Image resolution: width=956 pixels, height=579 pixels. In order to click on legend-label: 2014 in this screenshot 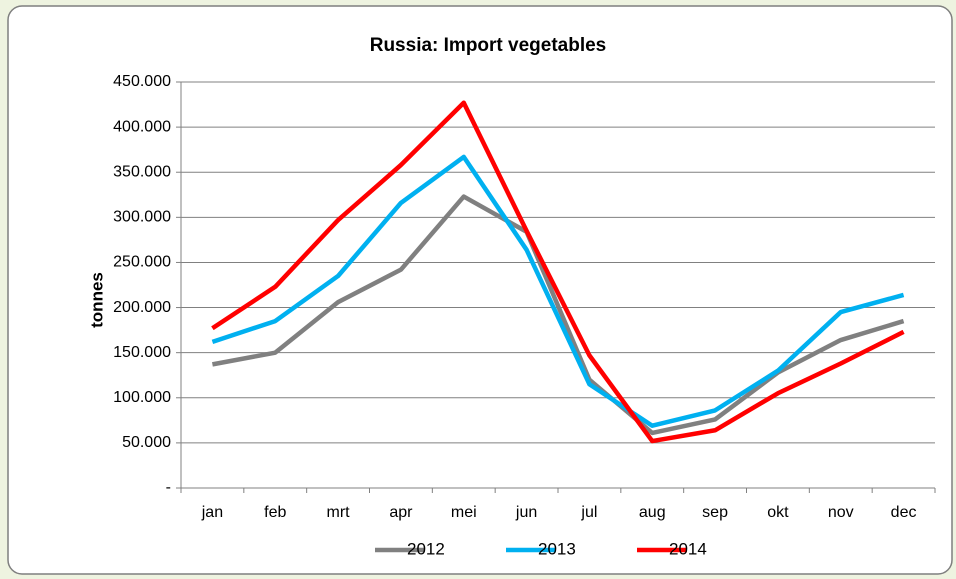, I will do `click(688, 548)`.